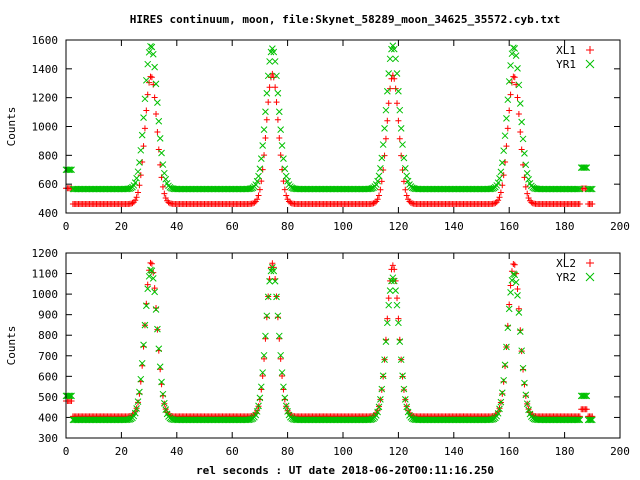 This screenshot has width=640, height=480. Describe the element at coordinates (343, 226) in the screenshot. I see `x-tick-label: 100` at that location.